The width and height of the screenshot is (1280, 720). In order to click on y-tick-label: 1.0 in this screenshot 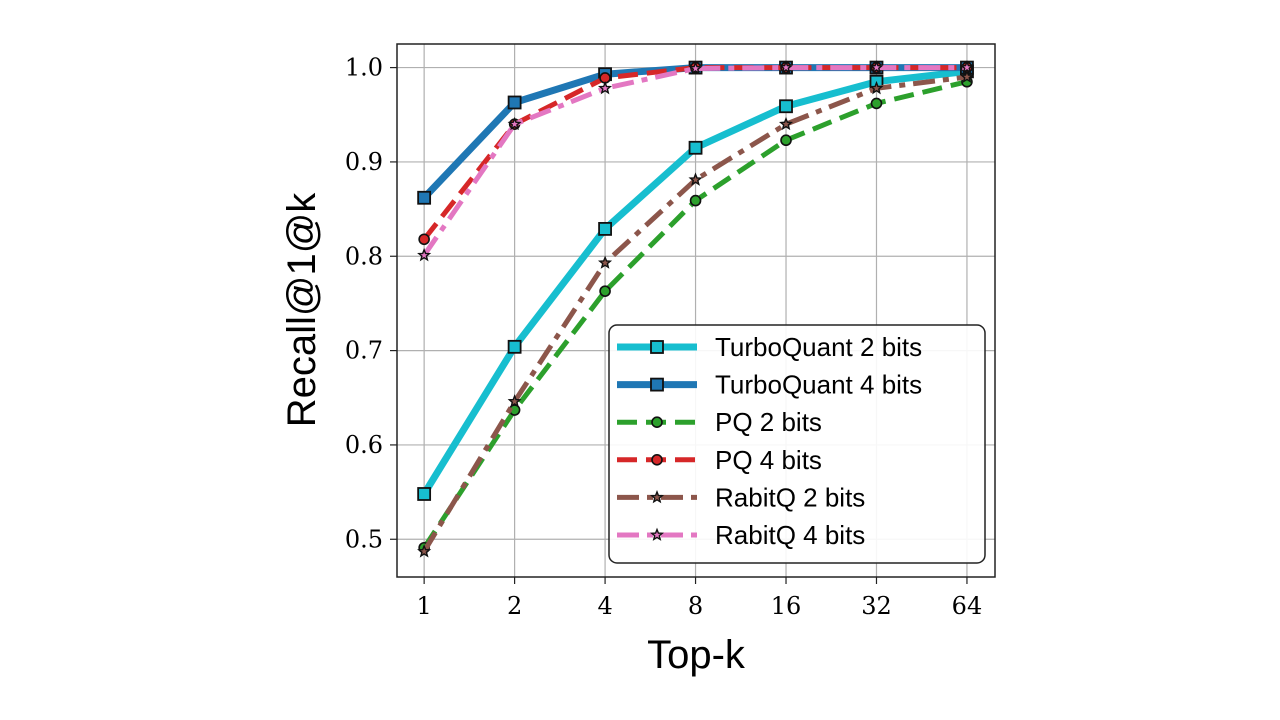, I will do `click(364, 68)`.